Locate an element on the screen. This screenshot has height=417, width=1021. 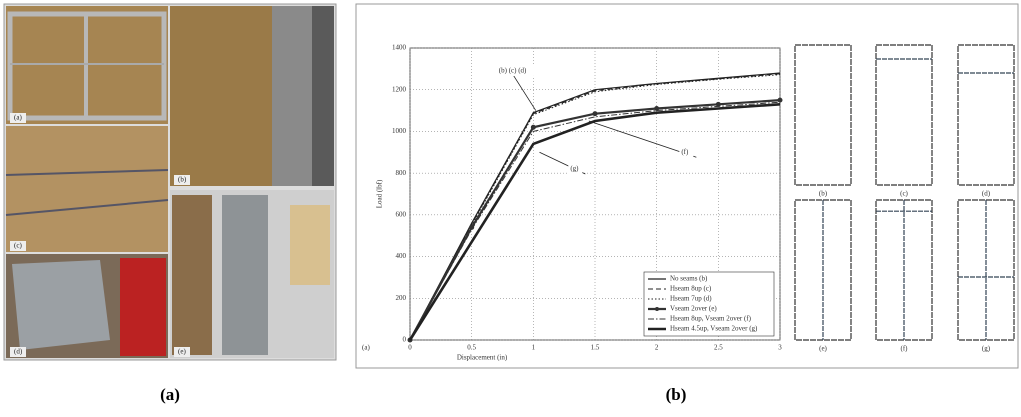
legend-box is located at coordinates (709, 304).